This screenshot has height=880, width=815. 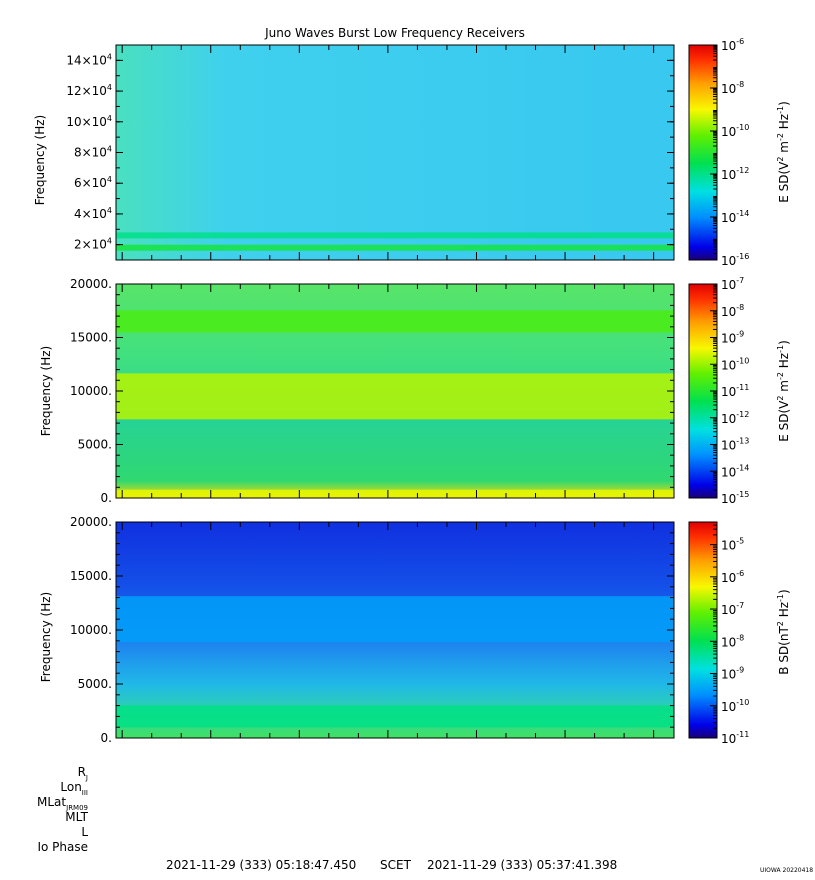 I want to click on ytick-mantissa: 2×10, so click(x=90, y=245).